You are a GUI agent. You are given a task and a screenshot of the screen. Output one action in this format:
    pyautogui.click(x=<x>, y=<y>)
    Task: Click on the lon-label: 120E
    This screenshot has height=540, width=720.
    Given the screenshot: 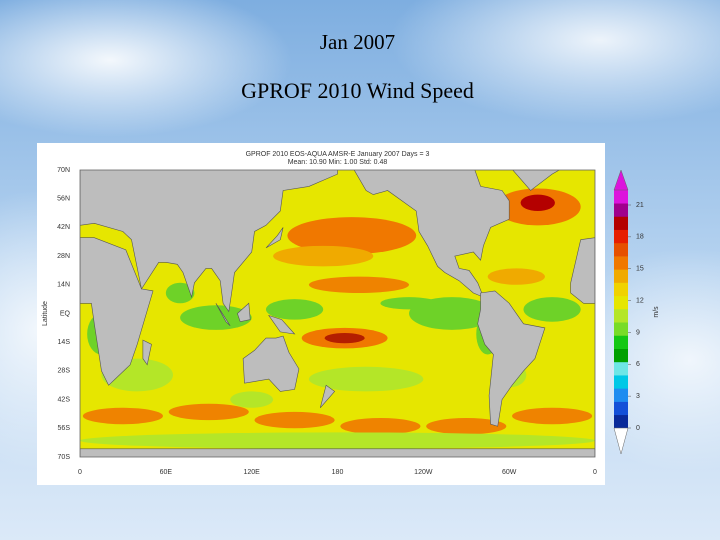 What is the action you would take?
    pyautogui.click(x=251, y=472)
    